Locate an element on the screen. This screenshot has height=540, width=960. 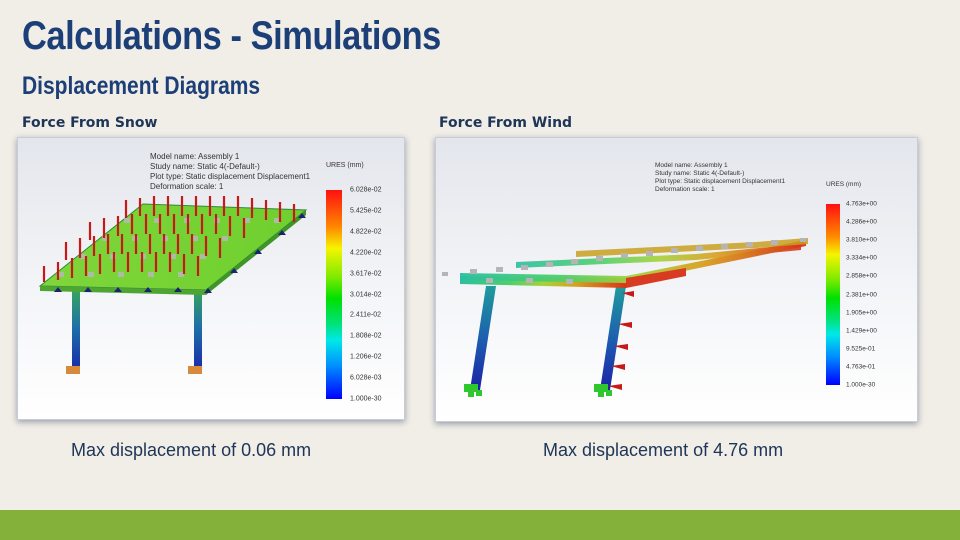
wind-legend-tick: 4.763e-01 is located at coordinates (861, 367).